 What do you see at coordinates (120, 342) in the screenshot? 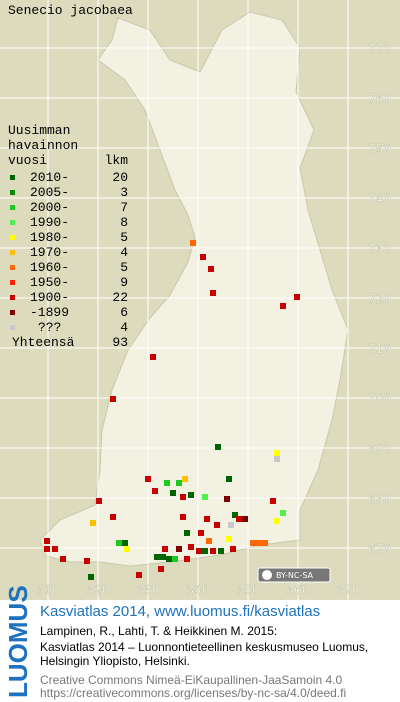
I see `legend-total-count: 93` at bounding box center [120, 342].